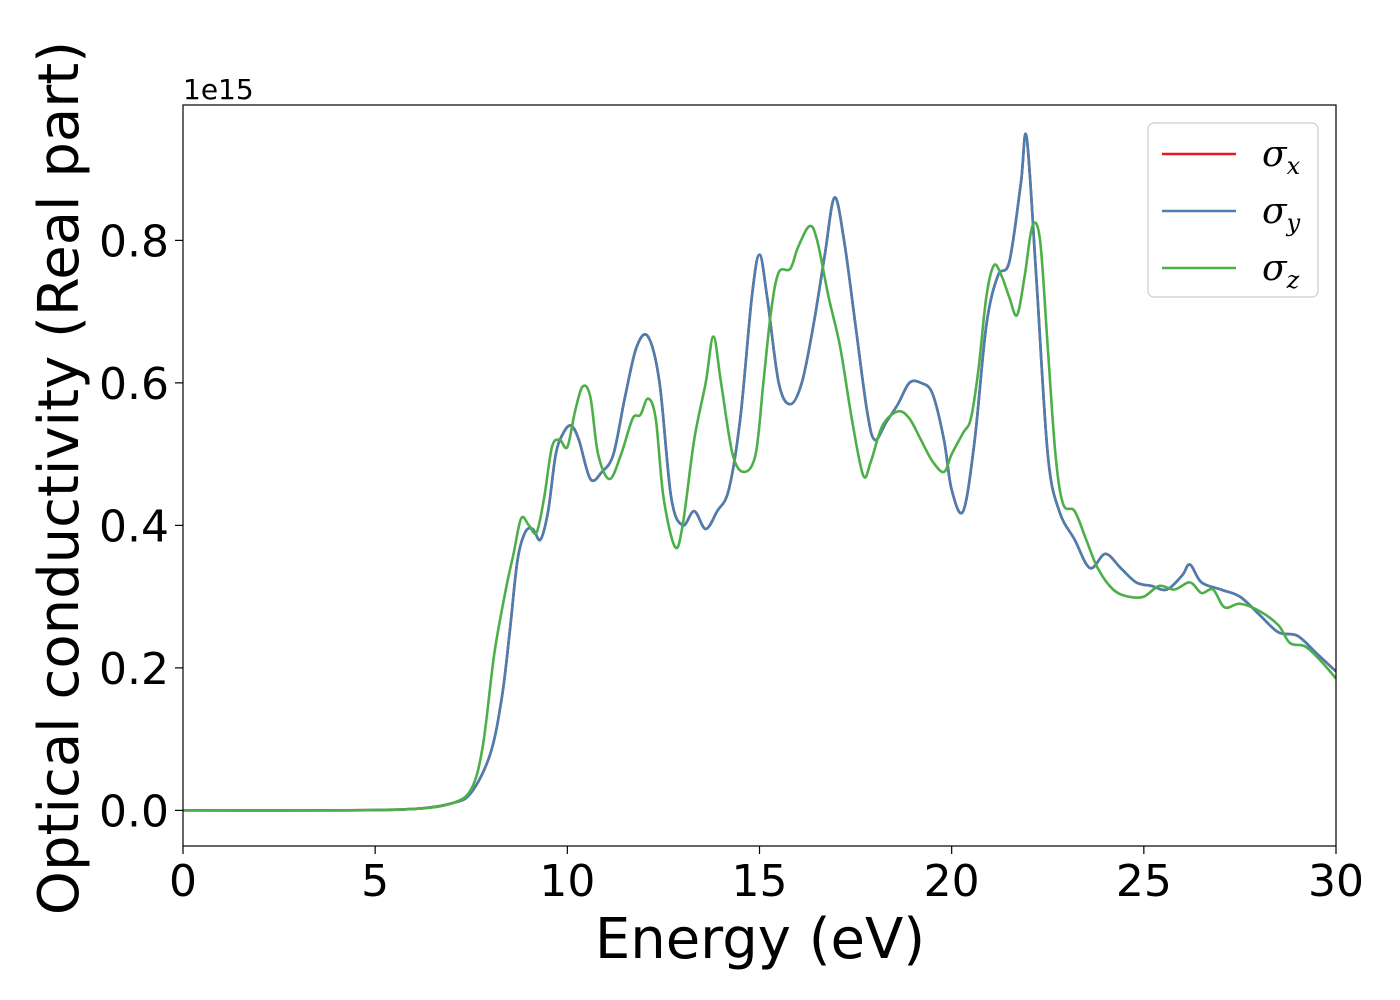  Describe the element at coordinates (134, 526) in the screenshot. I see `y-tick-label: 0.4` at that location.